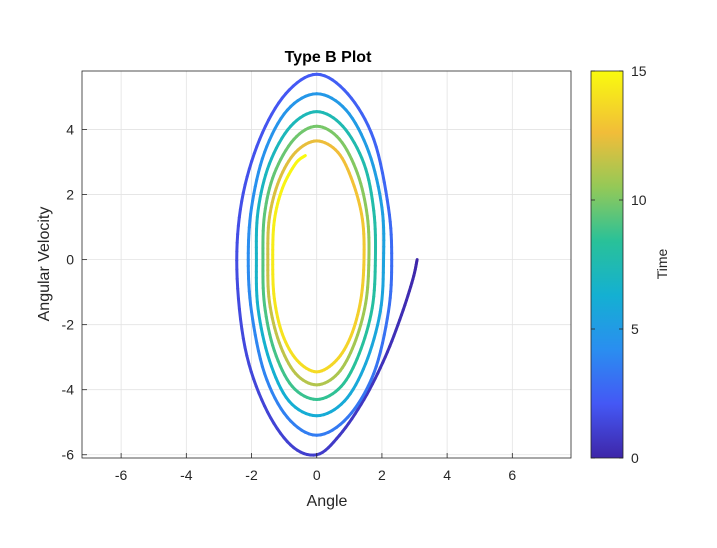 The height and width of the screenshot is (548, 717). Describe the element at coordinates (607, 264) in the screenshot. I see `colorbar-gradient` at that location.